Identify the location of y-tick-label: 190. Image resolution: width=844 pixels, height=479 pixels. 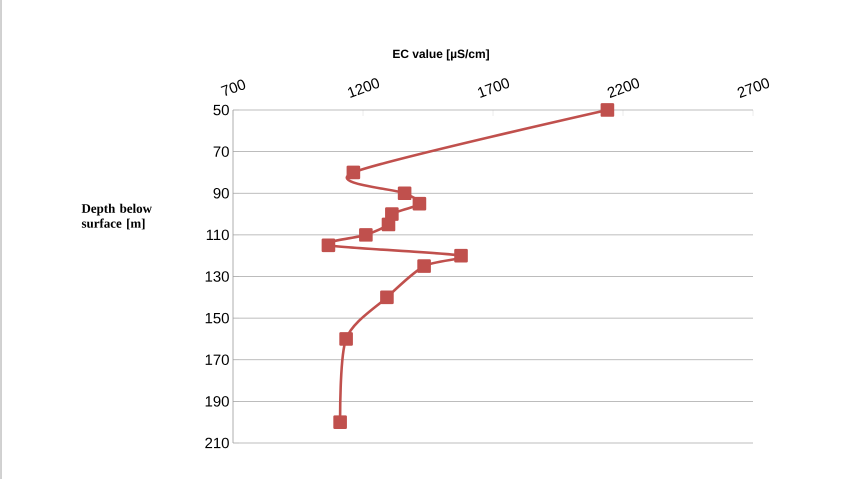
(217, 401).